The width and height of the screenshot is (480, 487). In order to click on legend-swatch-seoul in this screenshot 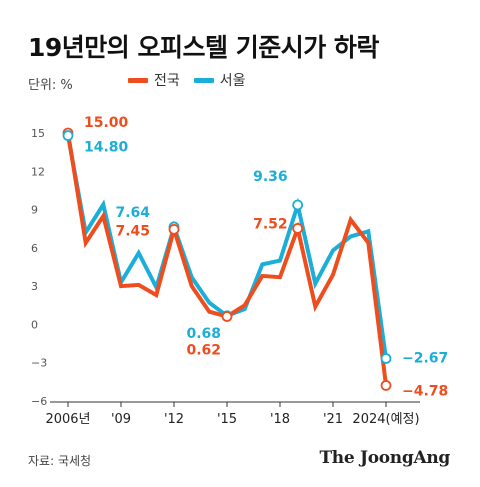, I will do `click(203, 80)`.